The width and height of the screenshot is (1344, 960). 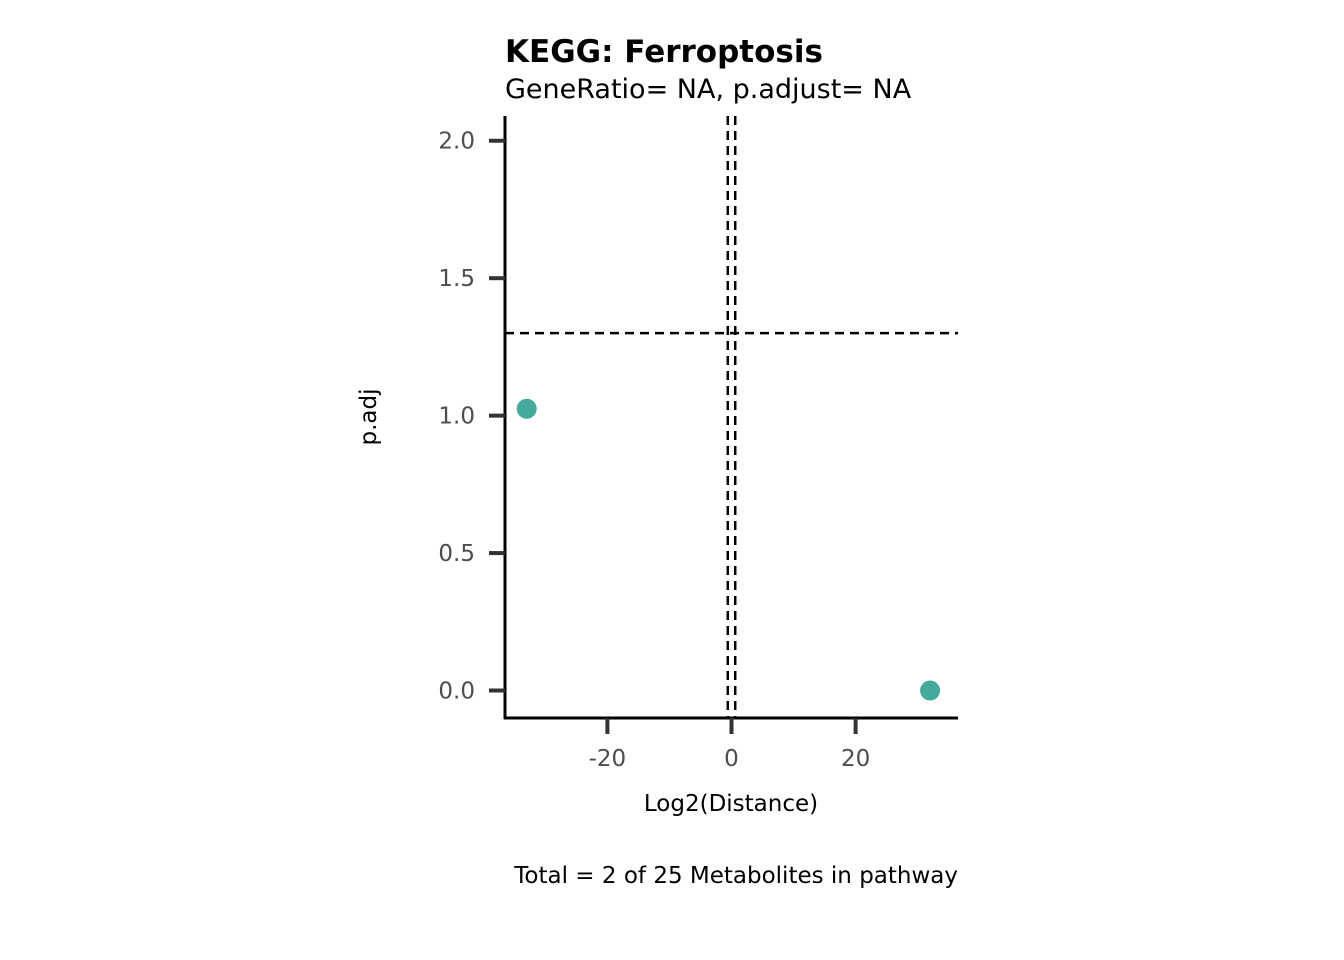 I want to click on data-points, so click(x=728, y=549).